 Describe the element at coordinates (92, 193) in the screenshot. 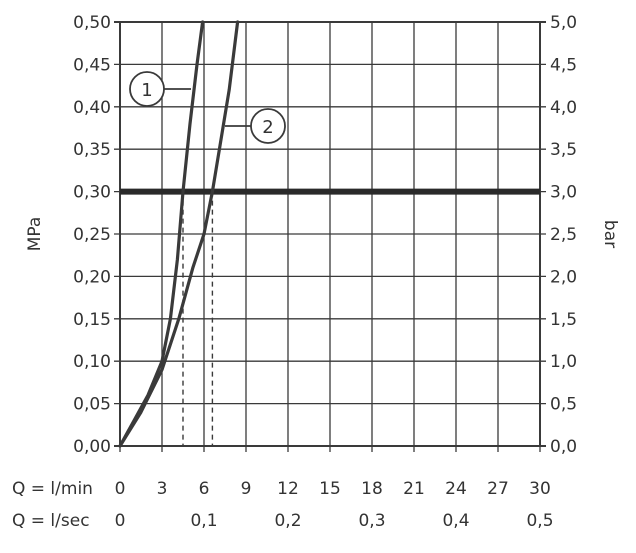

I see `y-tick-left: 0,30` at that location.